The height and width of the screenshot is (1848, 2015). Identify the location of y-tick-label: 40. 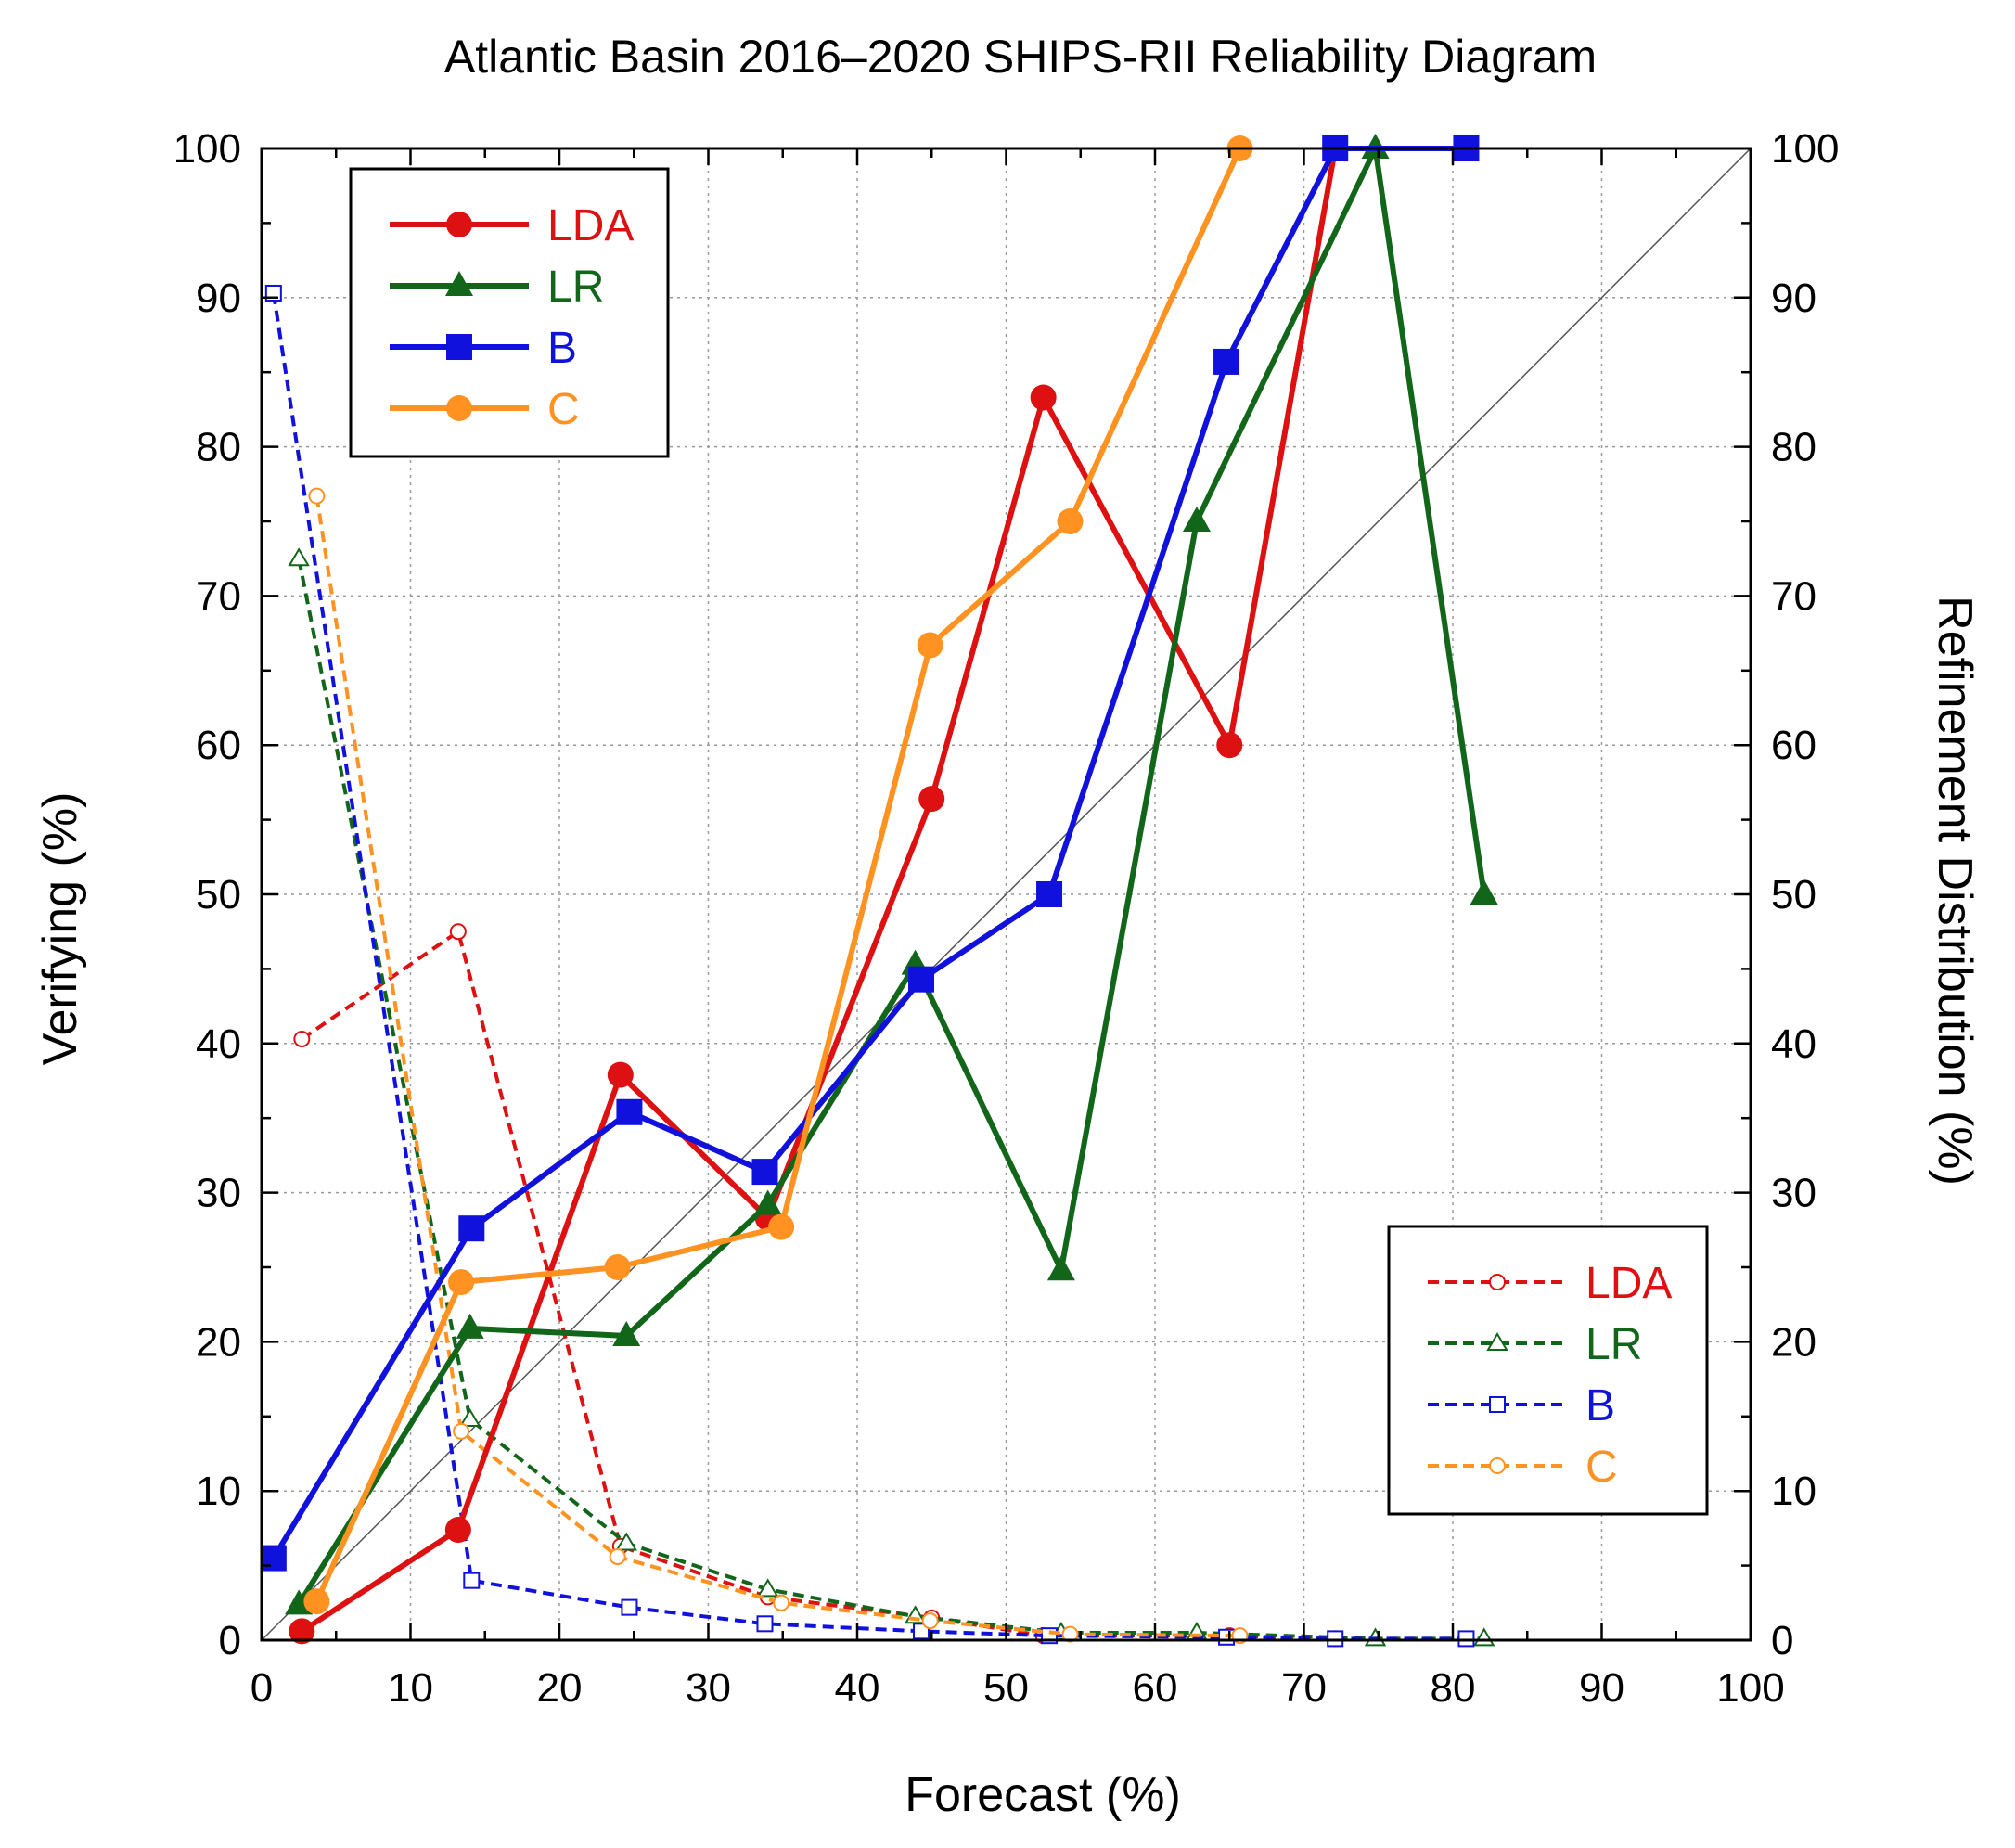
(218, 1044).